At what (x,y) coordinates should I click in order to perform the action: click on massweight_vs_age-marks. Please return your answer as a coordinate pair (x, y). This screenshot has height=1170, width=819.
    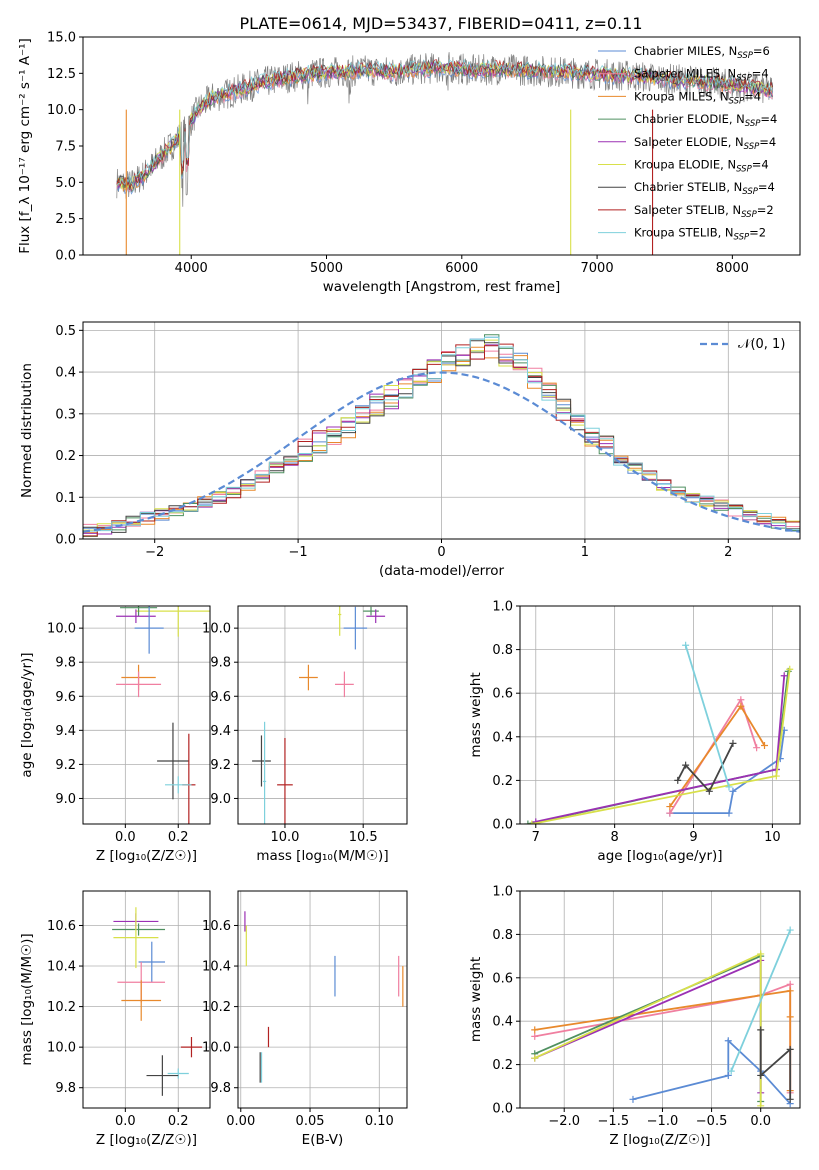
    Looking at the image, I should click on (659, 732).